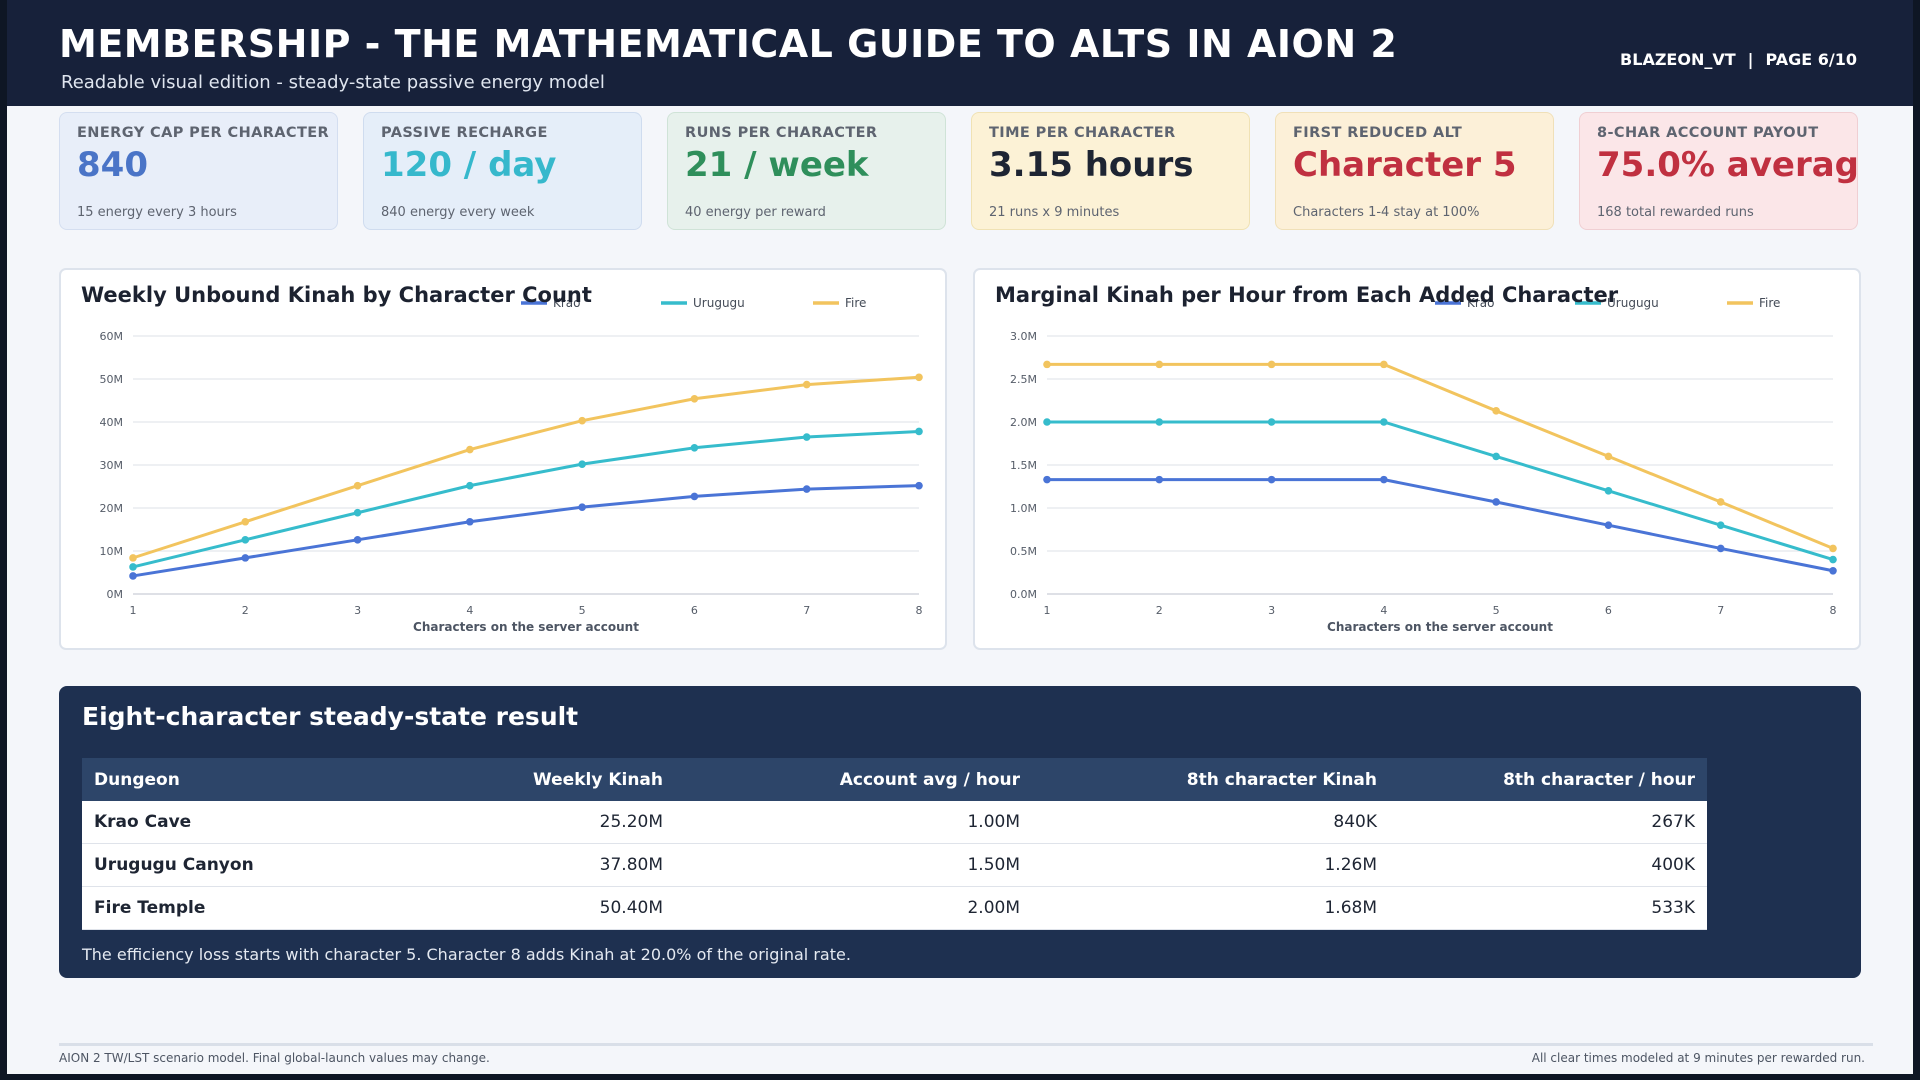 This screenshot has width=1920, height=1080. What do you see at coordinates (112, 508) in the screenshot?
I see `y-tick-label: 20M` at bounding box center [112, 508].